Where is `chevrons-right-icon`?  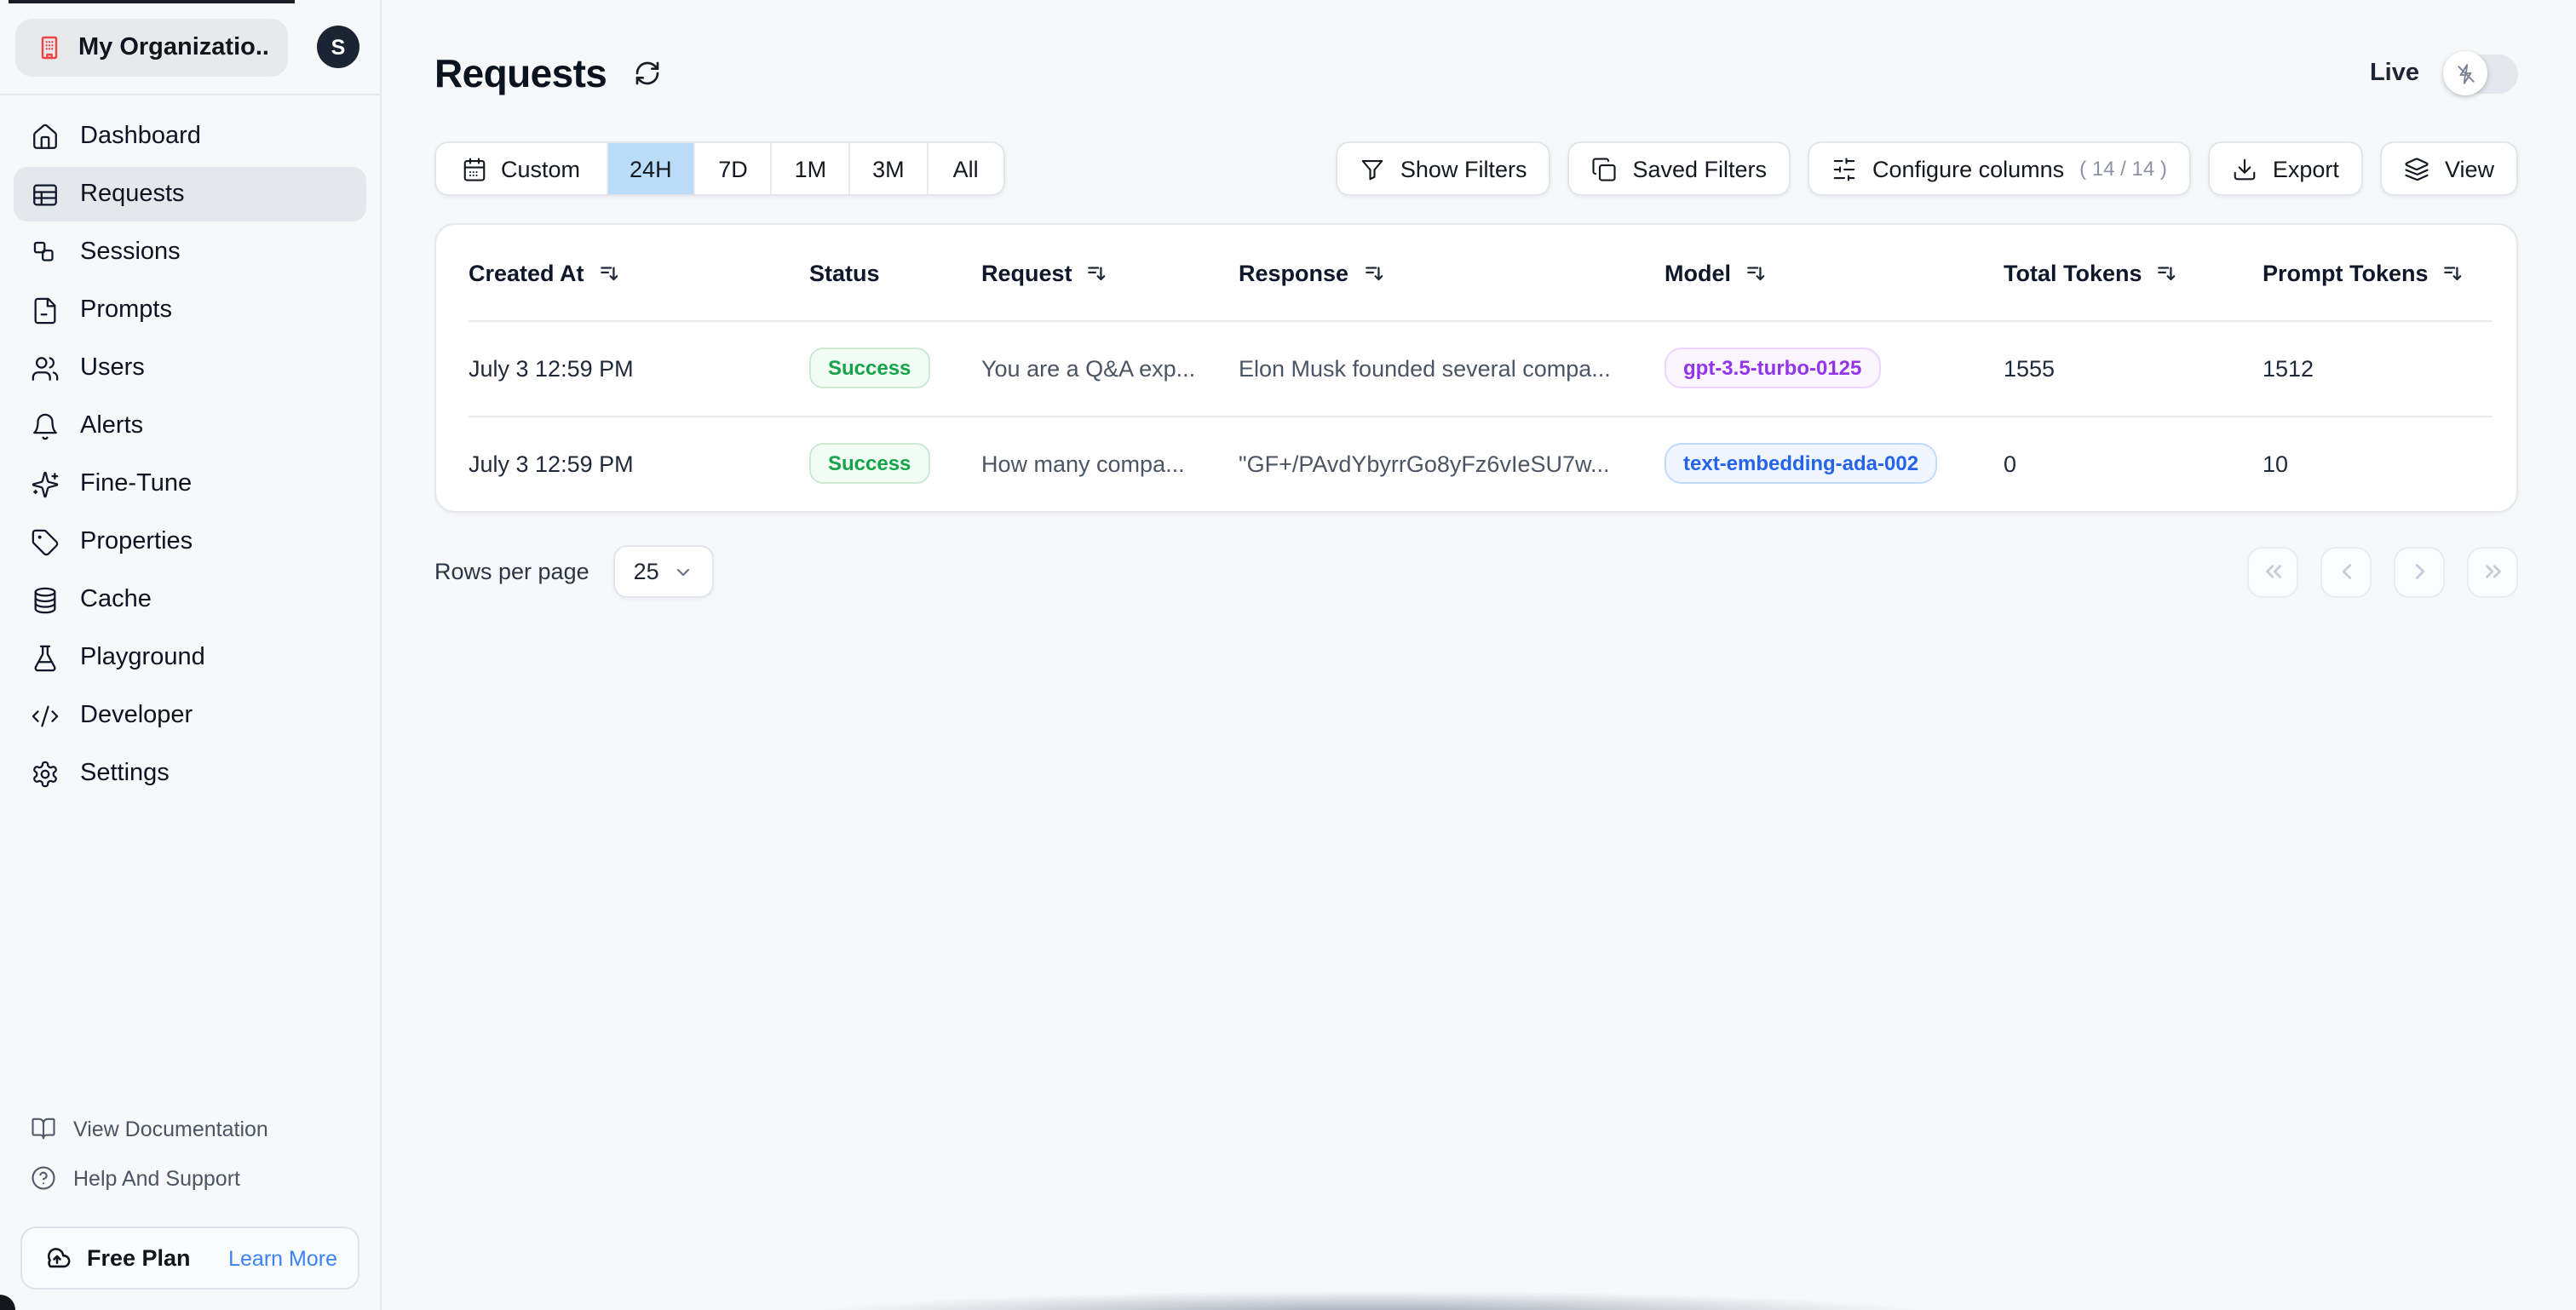
chevrons-right-icon is located at coordinates (2493, 571).